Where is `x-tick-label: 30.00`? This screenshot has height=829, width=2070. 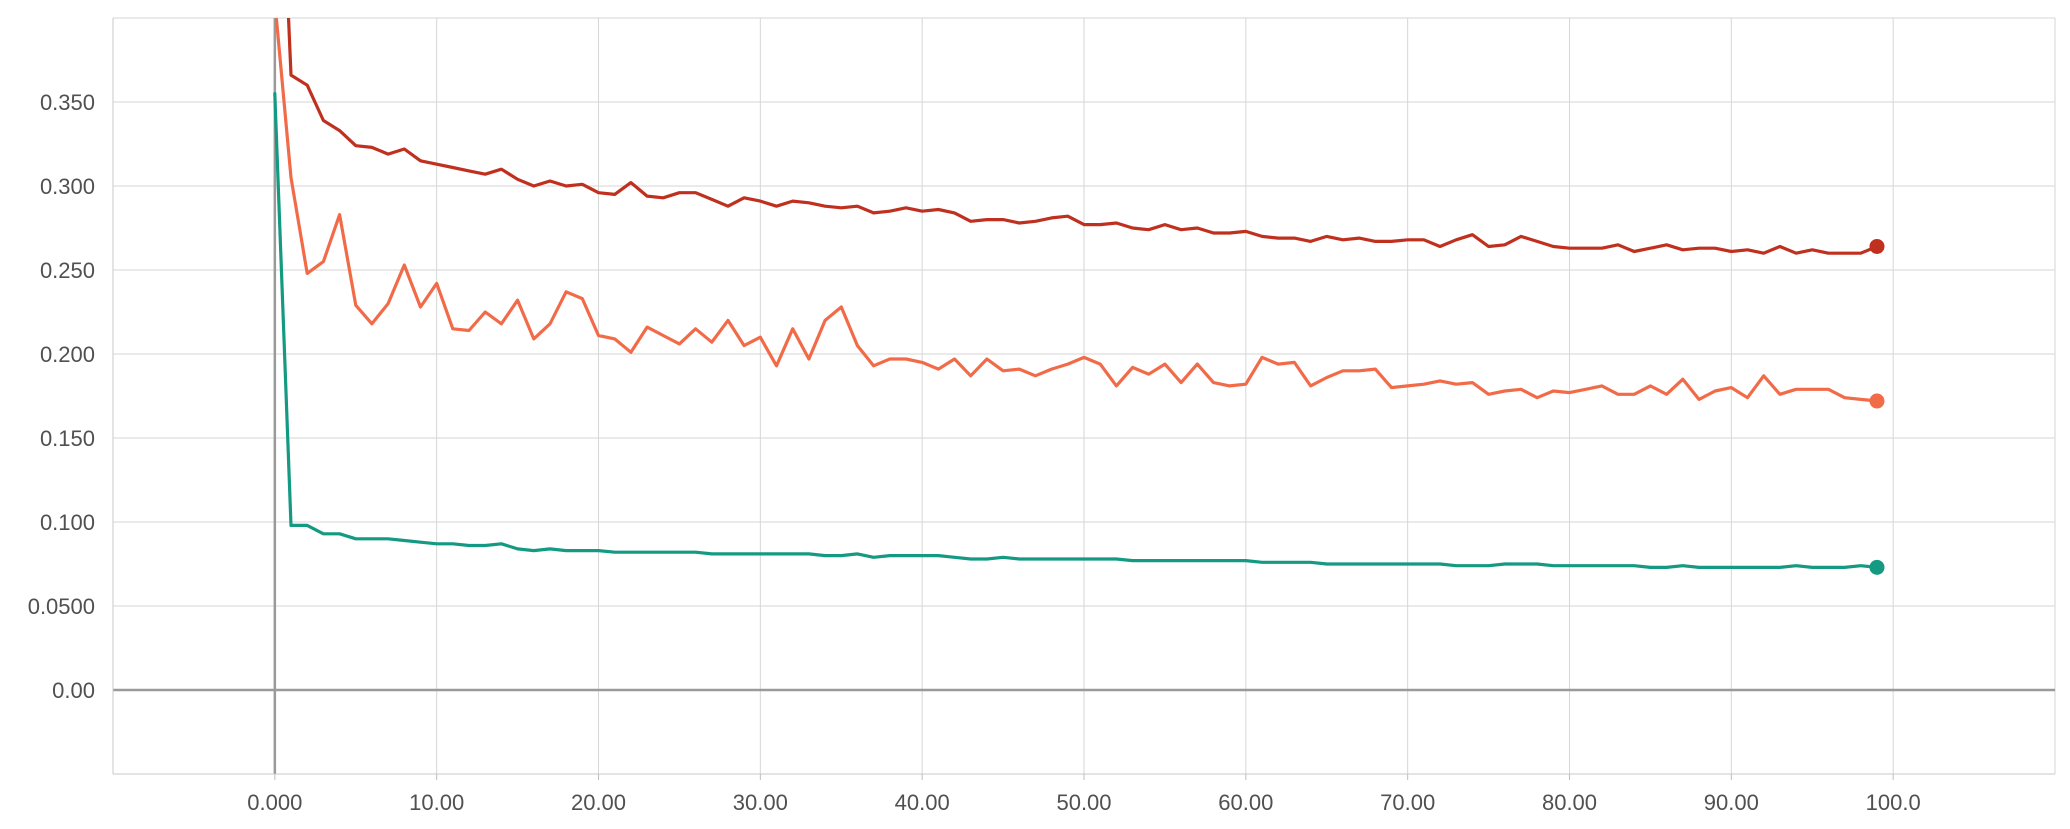 x-tick-label: 30.00 is located at coordinates (760, 802).